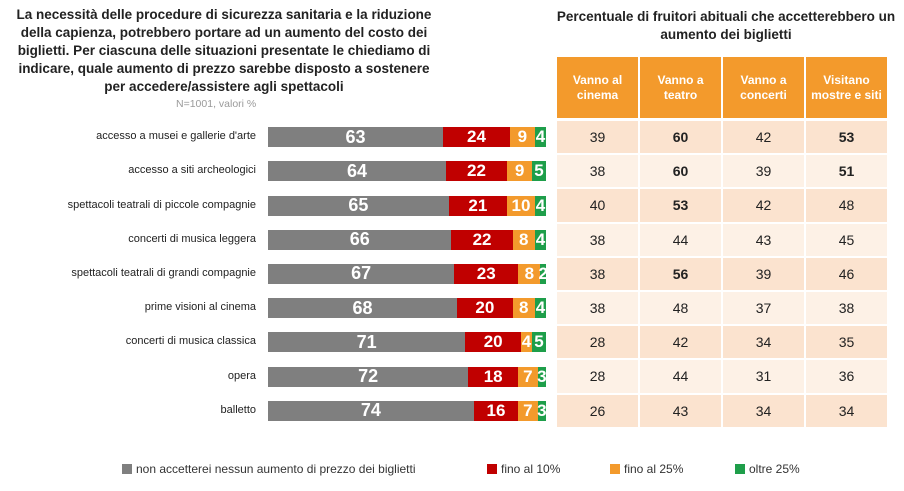  What do you see at coordinates (163, 272) in the screenshot?
I see `category-label: spettacoli teatrali di grandi compagnie` at bounding box center [163, 272].